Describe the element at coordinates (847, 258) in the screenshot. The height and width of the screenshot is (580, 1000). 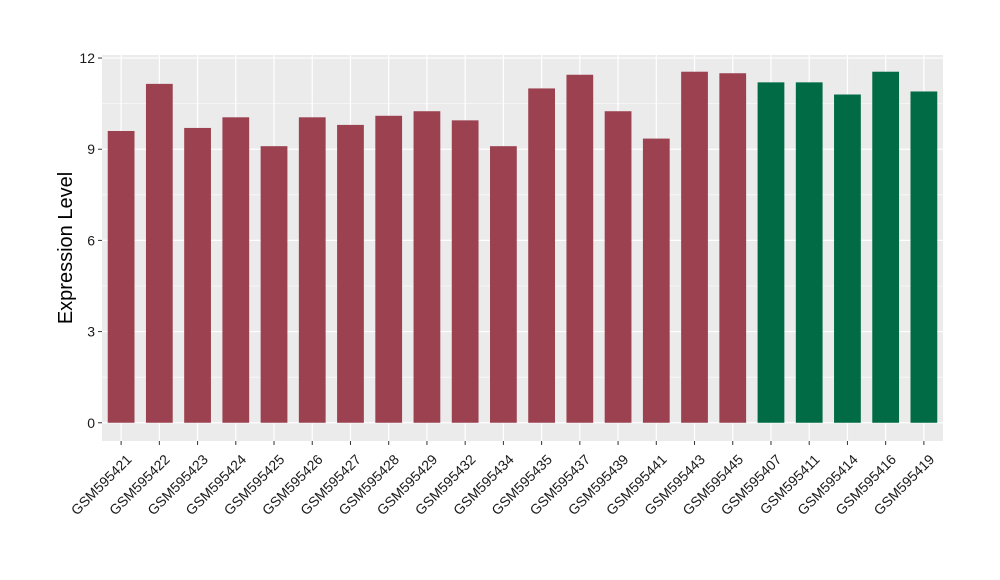
I see `bar-GSM595414` at that location.